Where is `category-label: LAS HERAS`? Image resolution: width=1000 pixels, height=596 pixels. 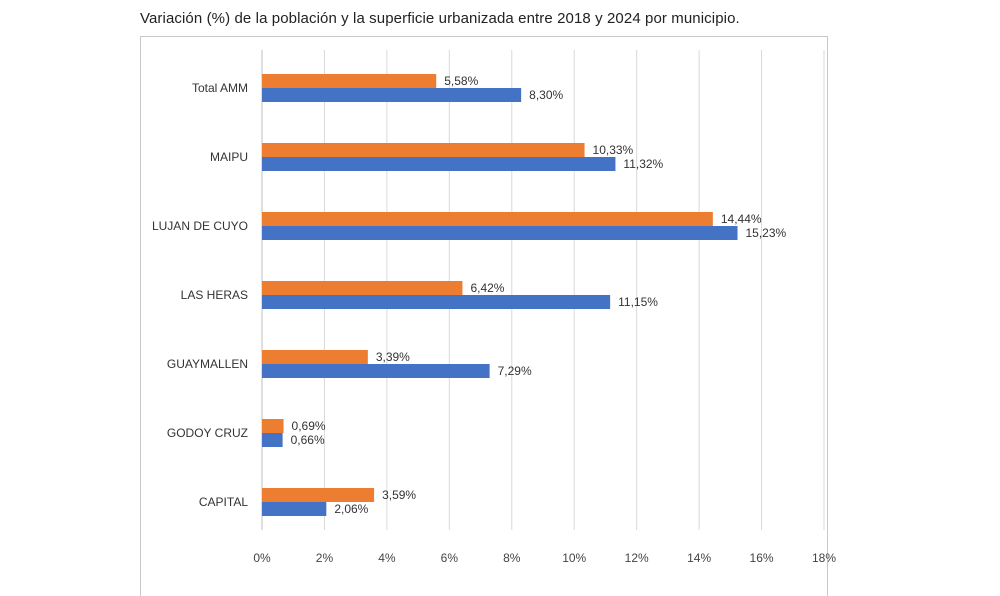
category-label: LAS HERAS is located at coordinates (214, 295).